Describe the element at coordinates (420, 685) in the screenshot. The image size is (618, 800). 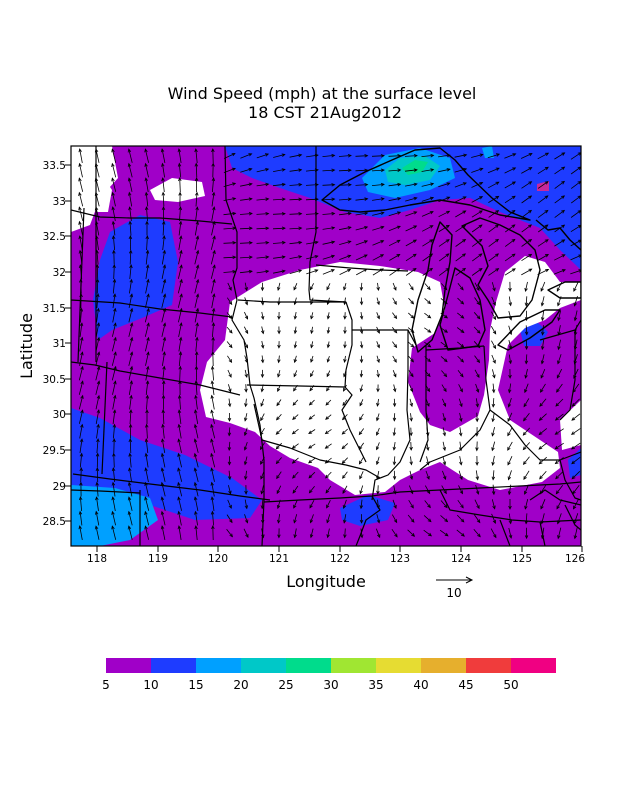
I see `colorbar-label: 40` at that location.